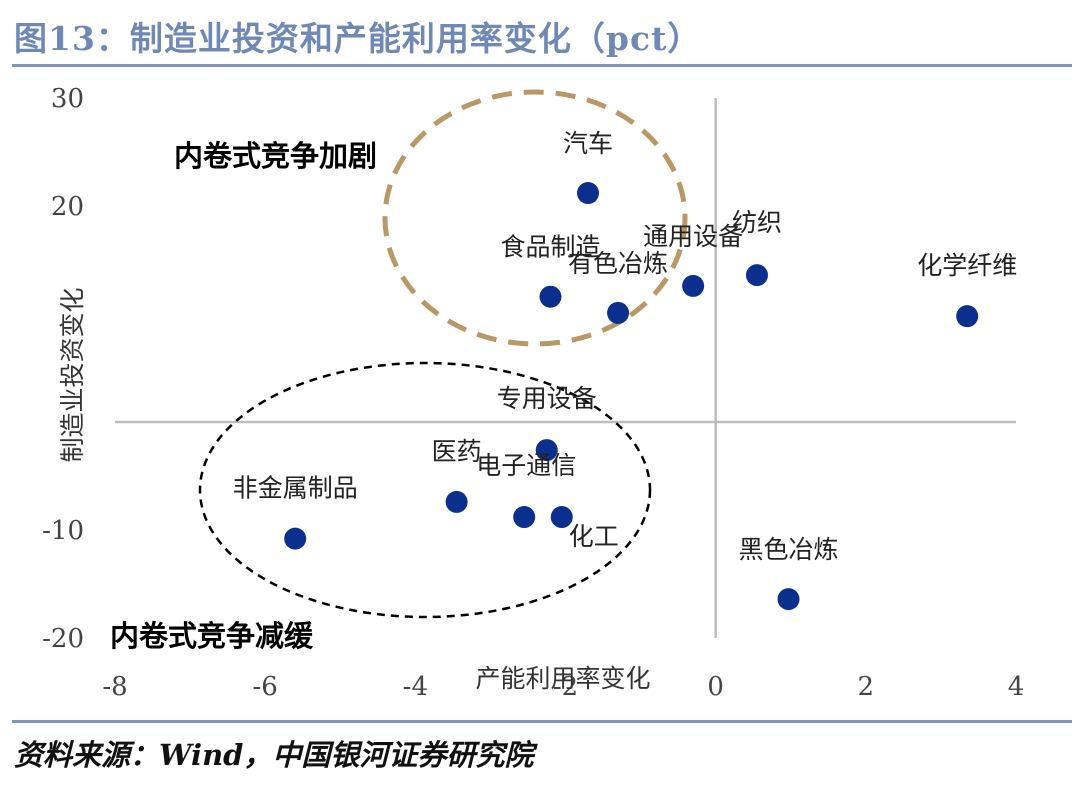 This screenshot has width=1080, height=785. What do you see at coordinates (275, 156) in the screenshot?
I see `annotation-intensified: 内卷式竞争加剧` at bounding box center [275, 156].